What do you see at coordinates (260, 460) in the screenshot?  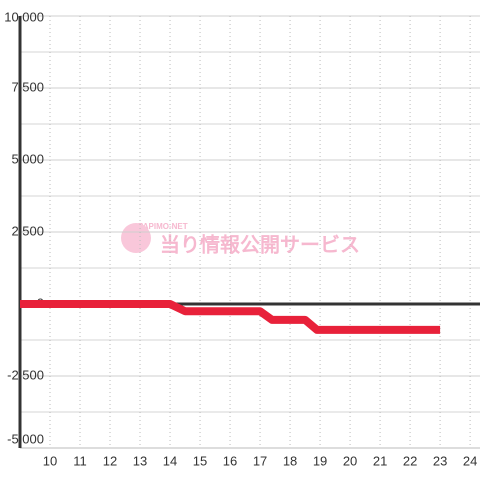 I see `x-tick-label: 17` at bounding box center [260, 460].